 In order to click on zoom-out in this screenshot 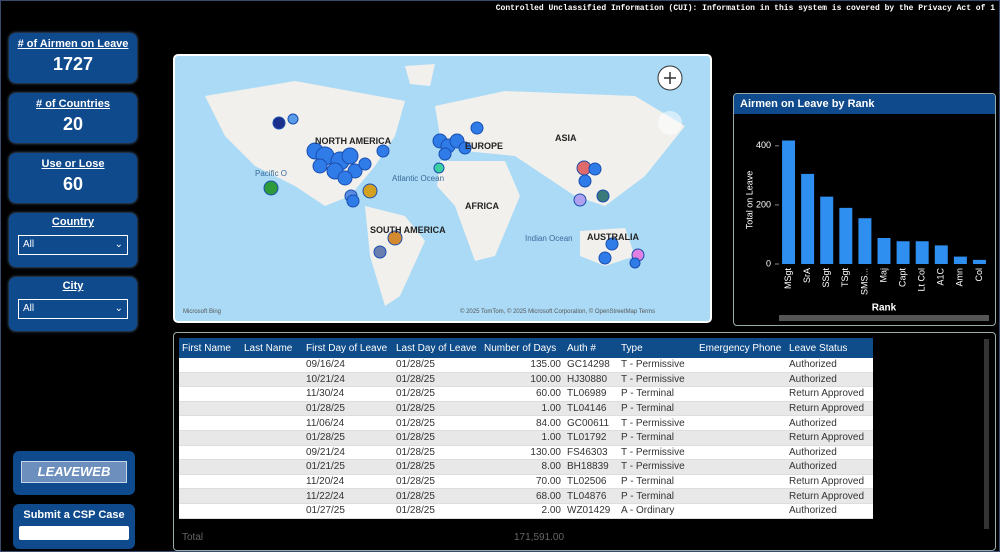, I will do `click(670, 123)`.